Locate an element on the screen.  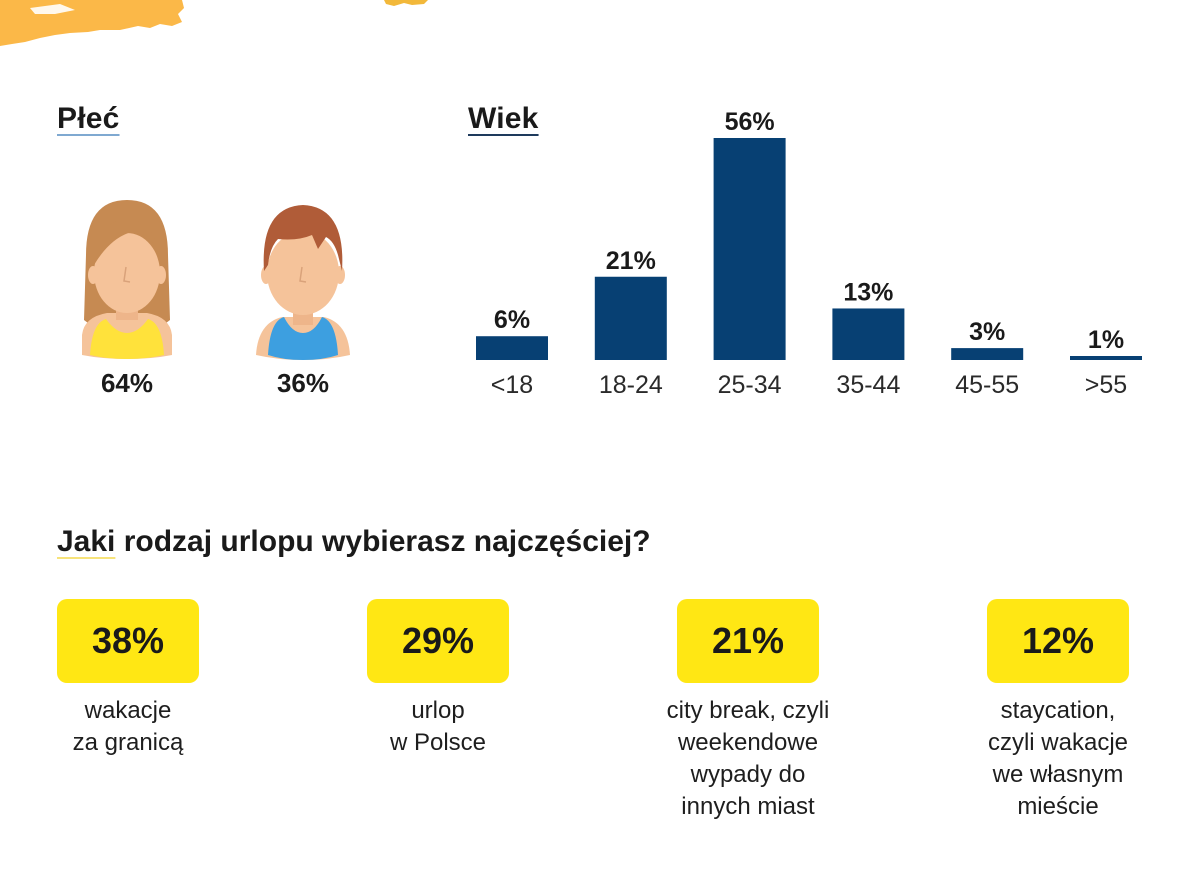
description-line: staycation, is located at coordinates (1058, 710).